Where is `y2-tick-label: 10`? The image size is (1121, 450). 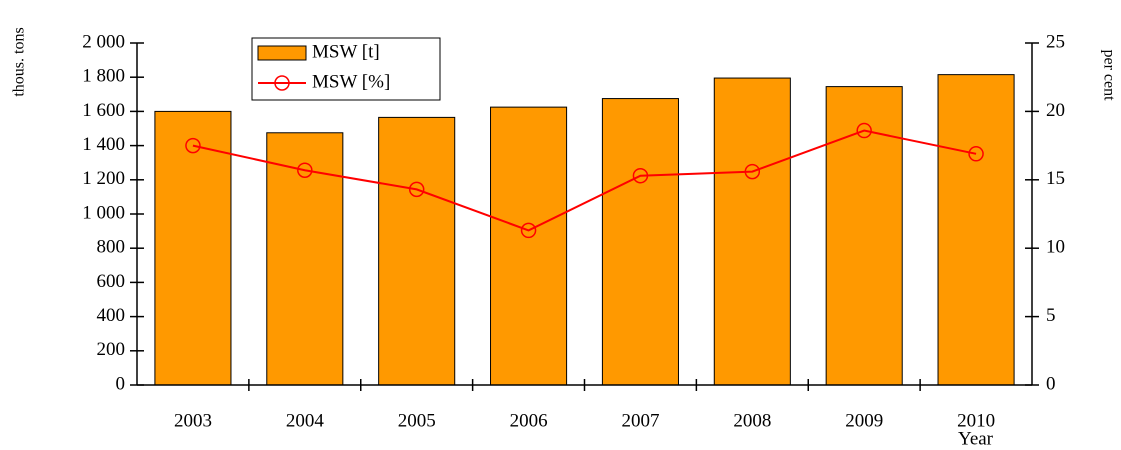
y2-tick-label: 10 is located at coordinates (1055, 247).